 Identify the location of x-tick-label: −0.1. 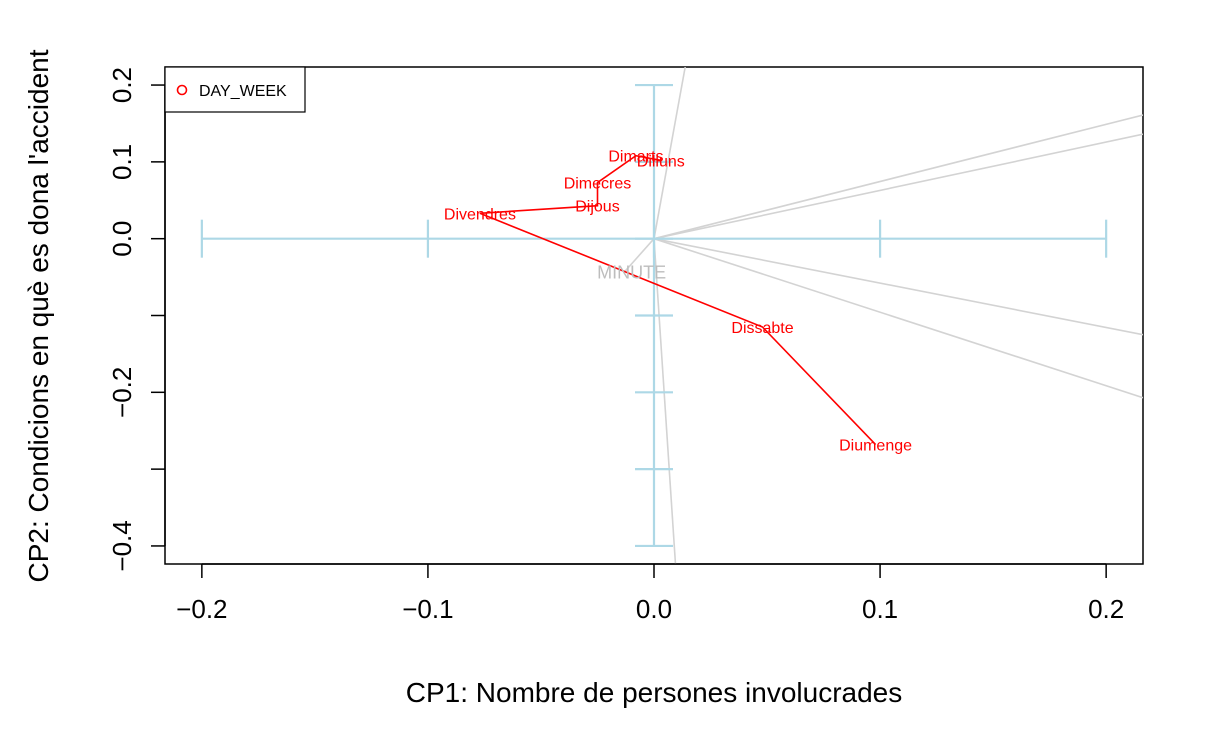
(427, 609).